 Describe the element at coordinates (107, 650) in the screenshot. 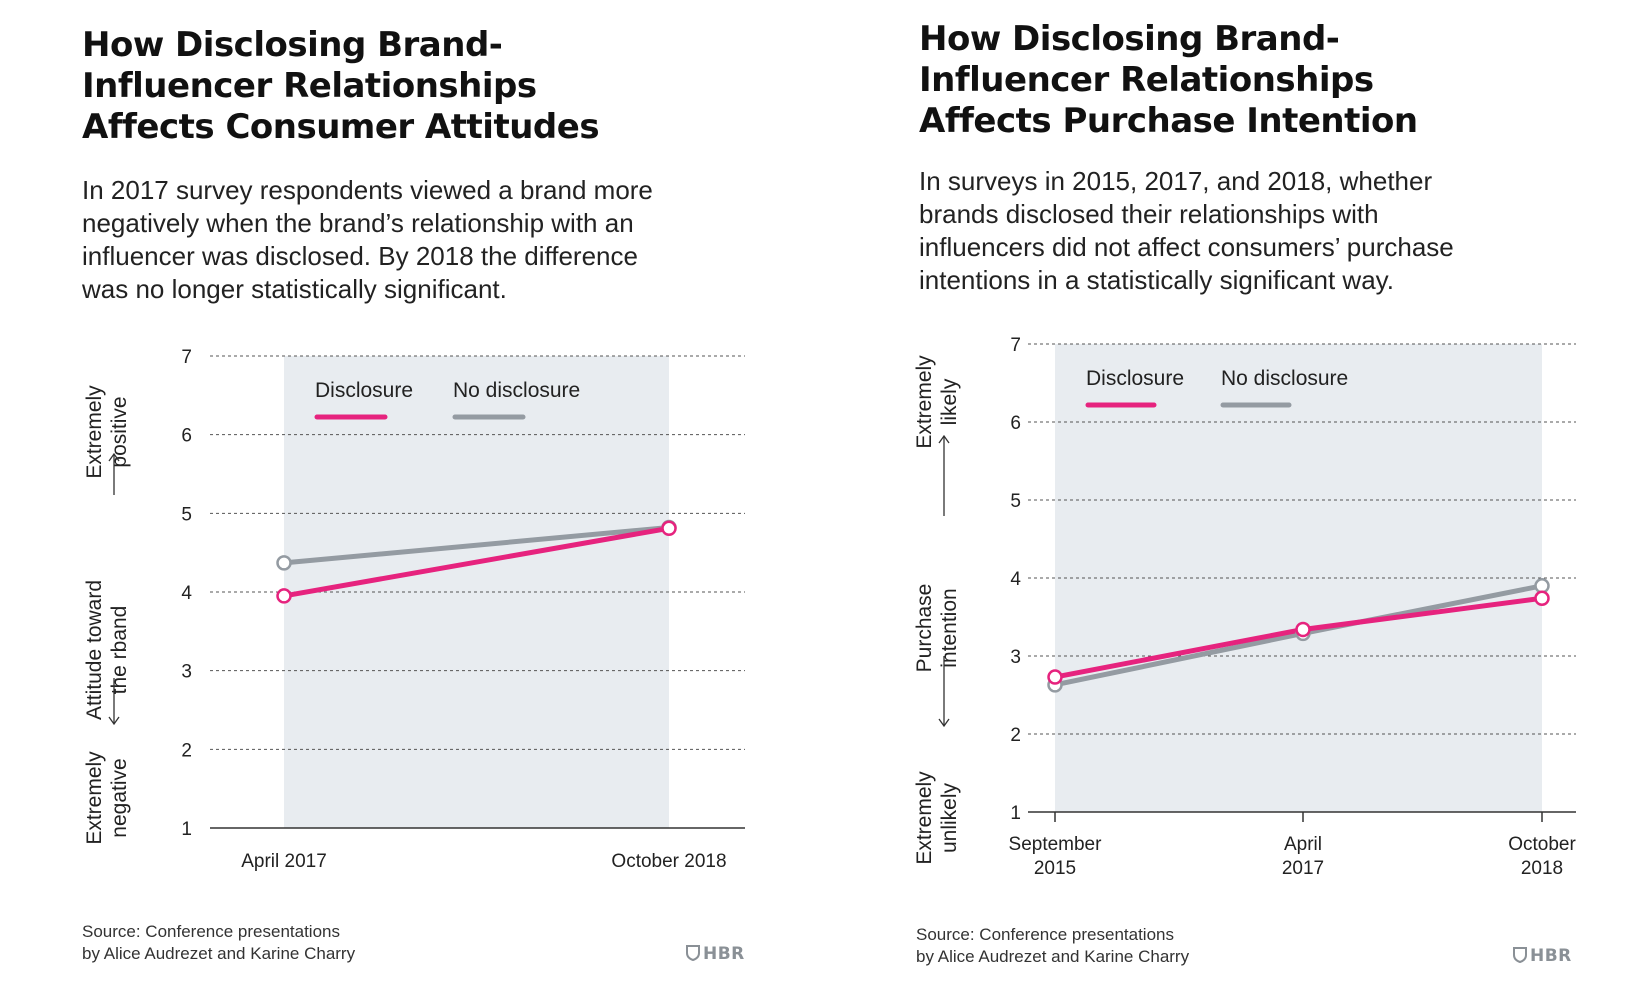

I see `y-axis-label: Attitude towardthe rband` at that location.